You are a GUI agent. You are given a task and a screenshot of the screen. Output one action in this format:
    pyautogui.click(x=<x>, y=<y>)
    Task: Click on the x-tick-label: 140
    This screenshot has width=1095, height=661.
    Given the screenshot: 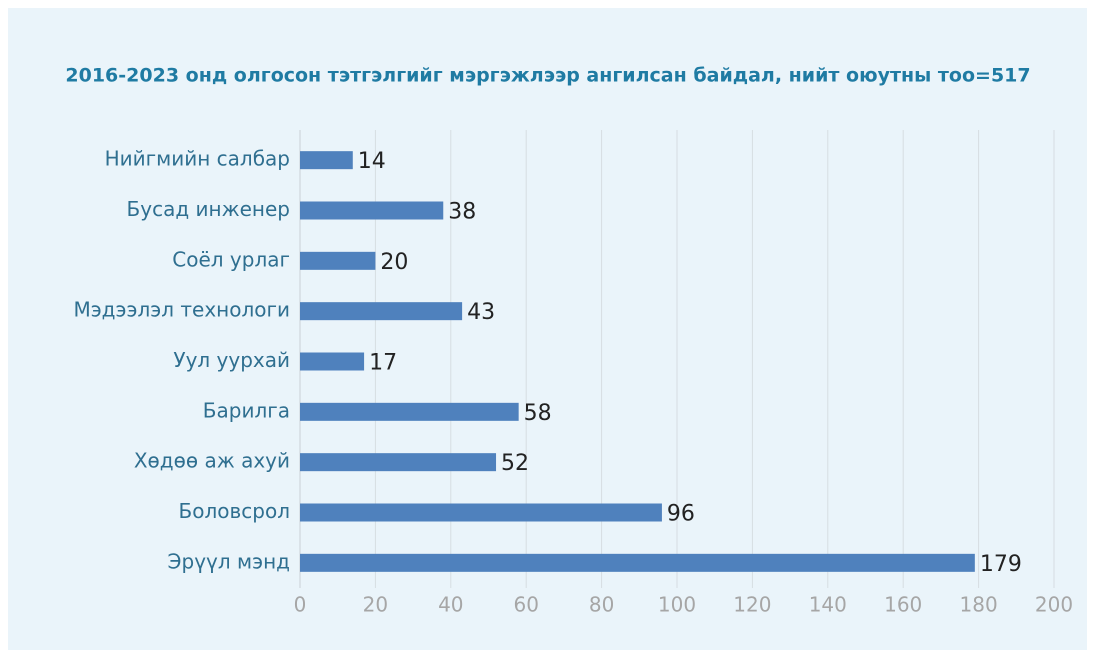 What is the action you would take?
    pyautogui.click(x=828, y=605)
    